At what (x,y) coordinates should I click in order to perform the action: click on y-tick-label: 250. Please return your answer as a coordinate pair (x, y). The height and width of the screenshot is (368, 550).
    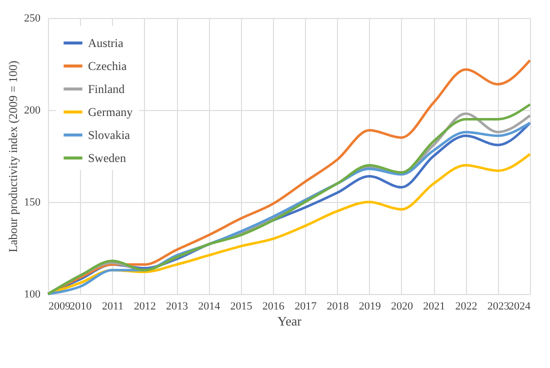
    Looking at the image, I should click on (32, 18).